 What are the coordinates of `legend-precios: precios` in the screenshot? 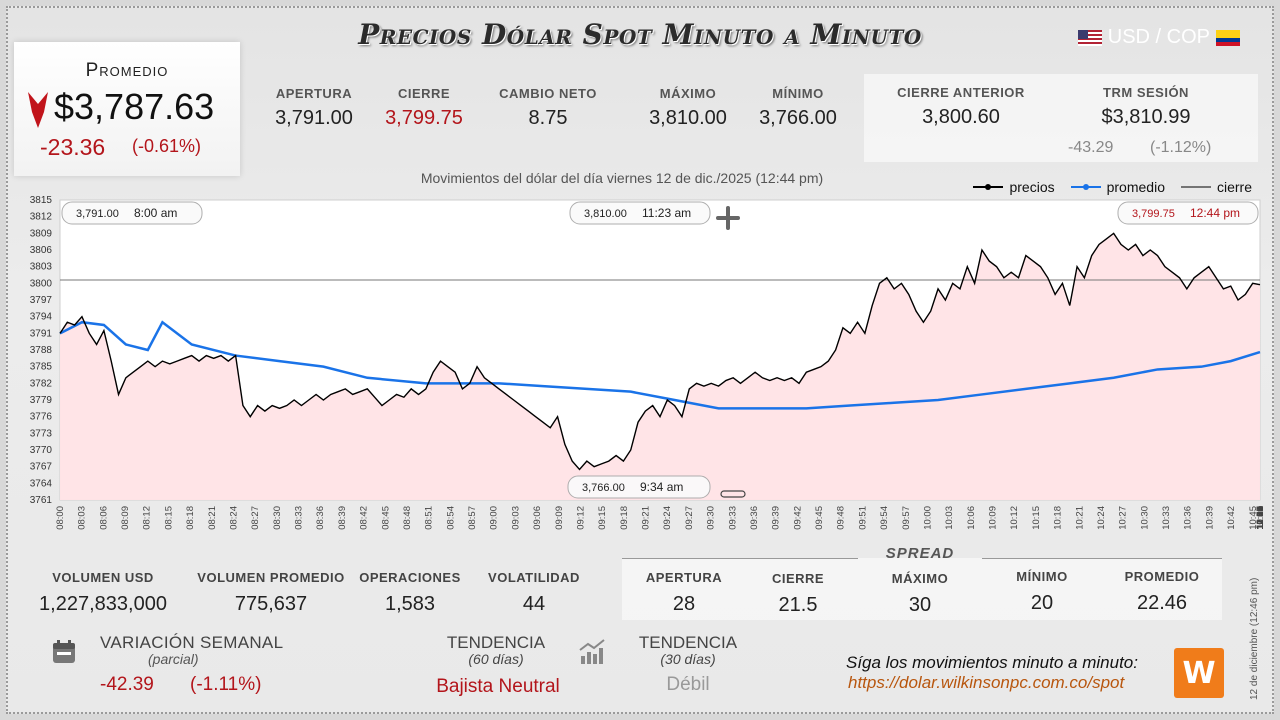 It's located at (1014, 187).